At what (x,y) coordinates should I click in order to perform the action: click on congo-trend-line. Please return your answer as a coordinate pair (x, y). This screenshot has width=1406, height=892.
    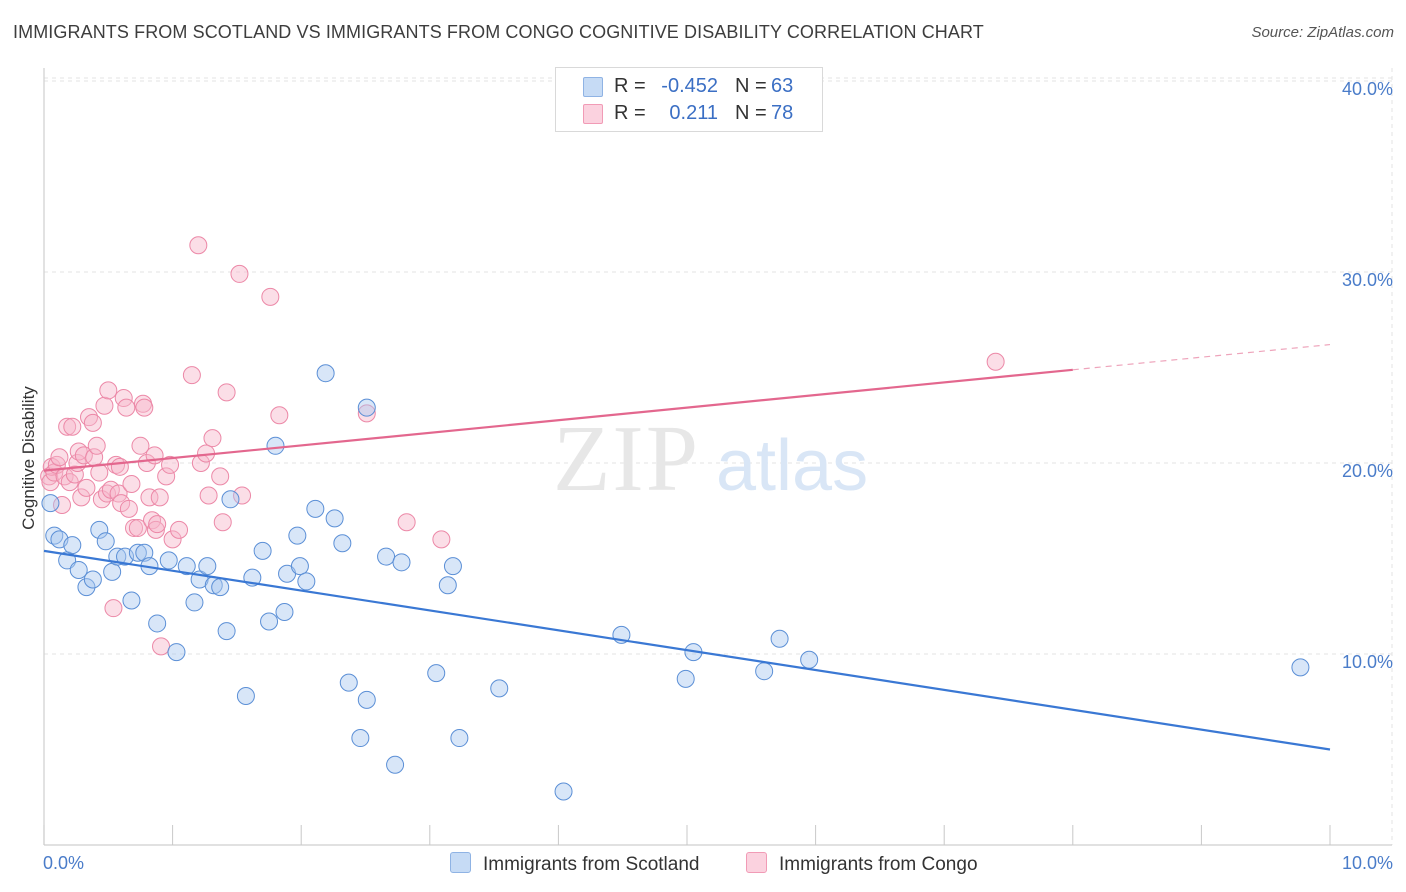
    Looking at the image, I should click on (558, 420).